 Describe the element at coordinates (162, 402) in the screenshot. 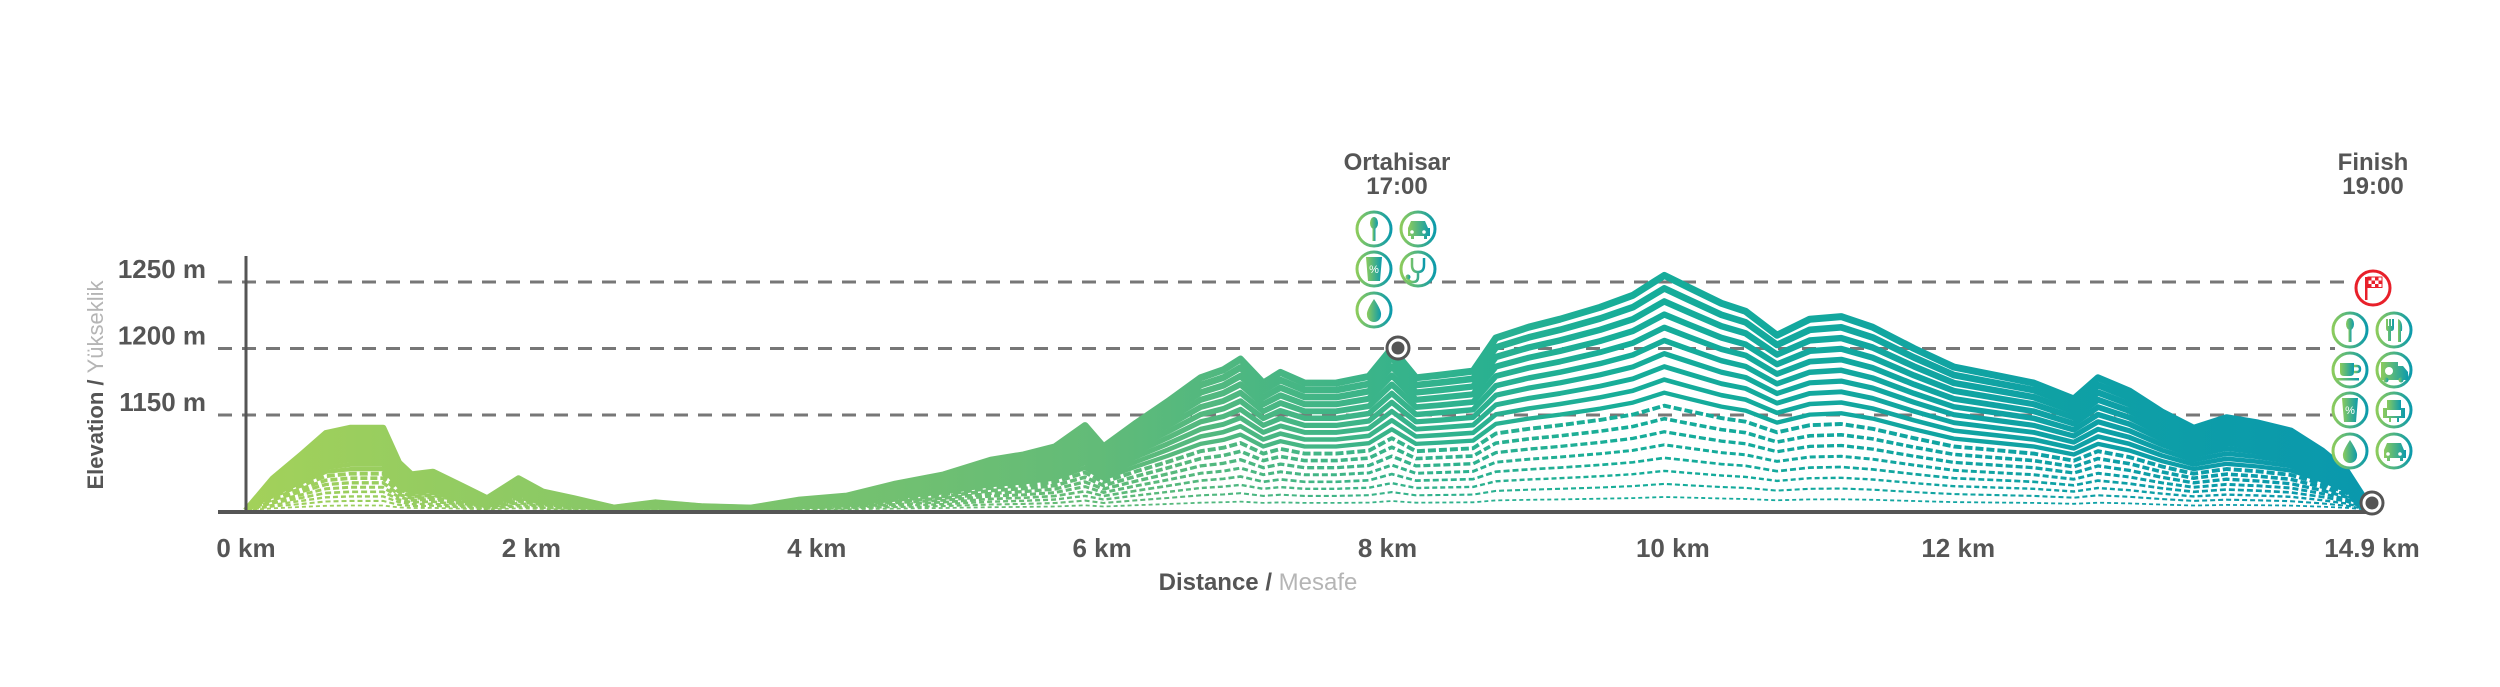

I see `y-tick-label: 1150 m` at that location.